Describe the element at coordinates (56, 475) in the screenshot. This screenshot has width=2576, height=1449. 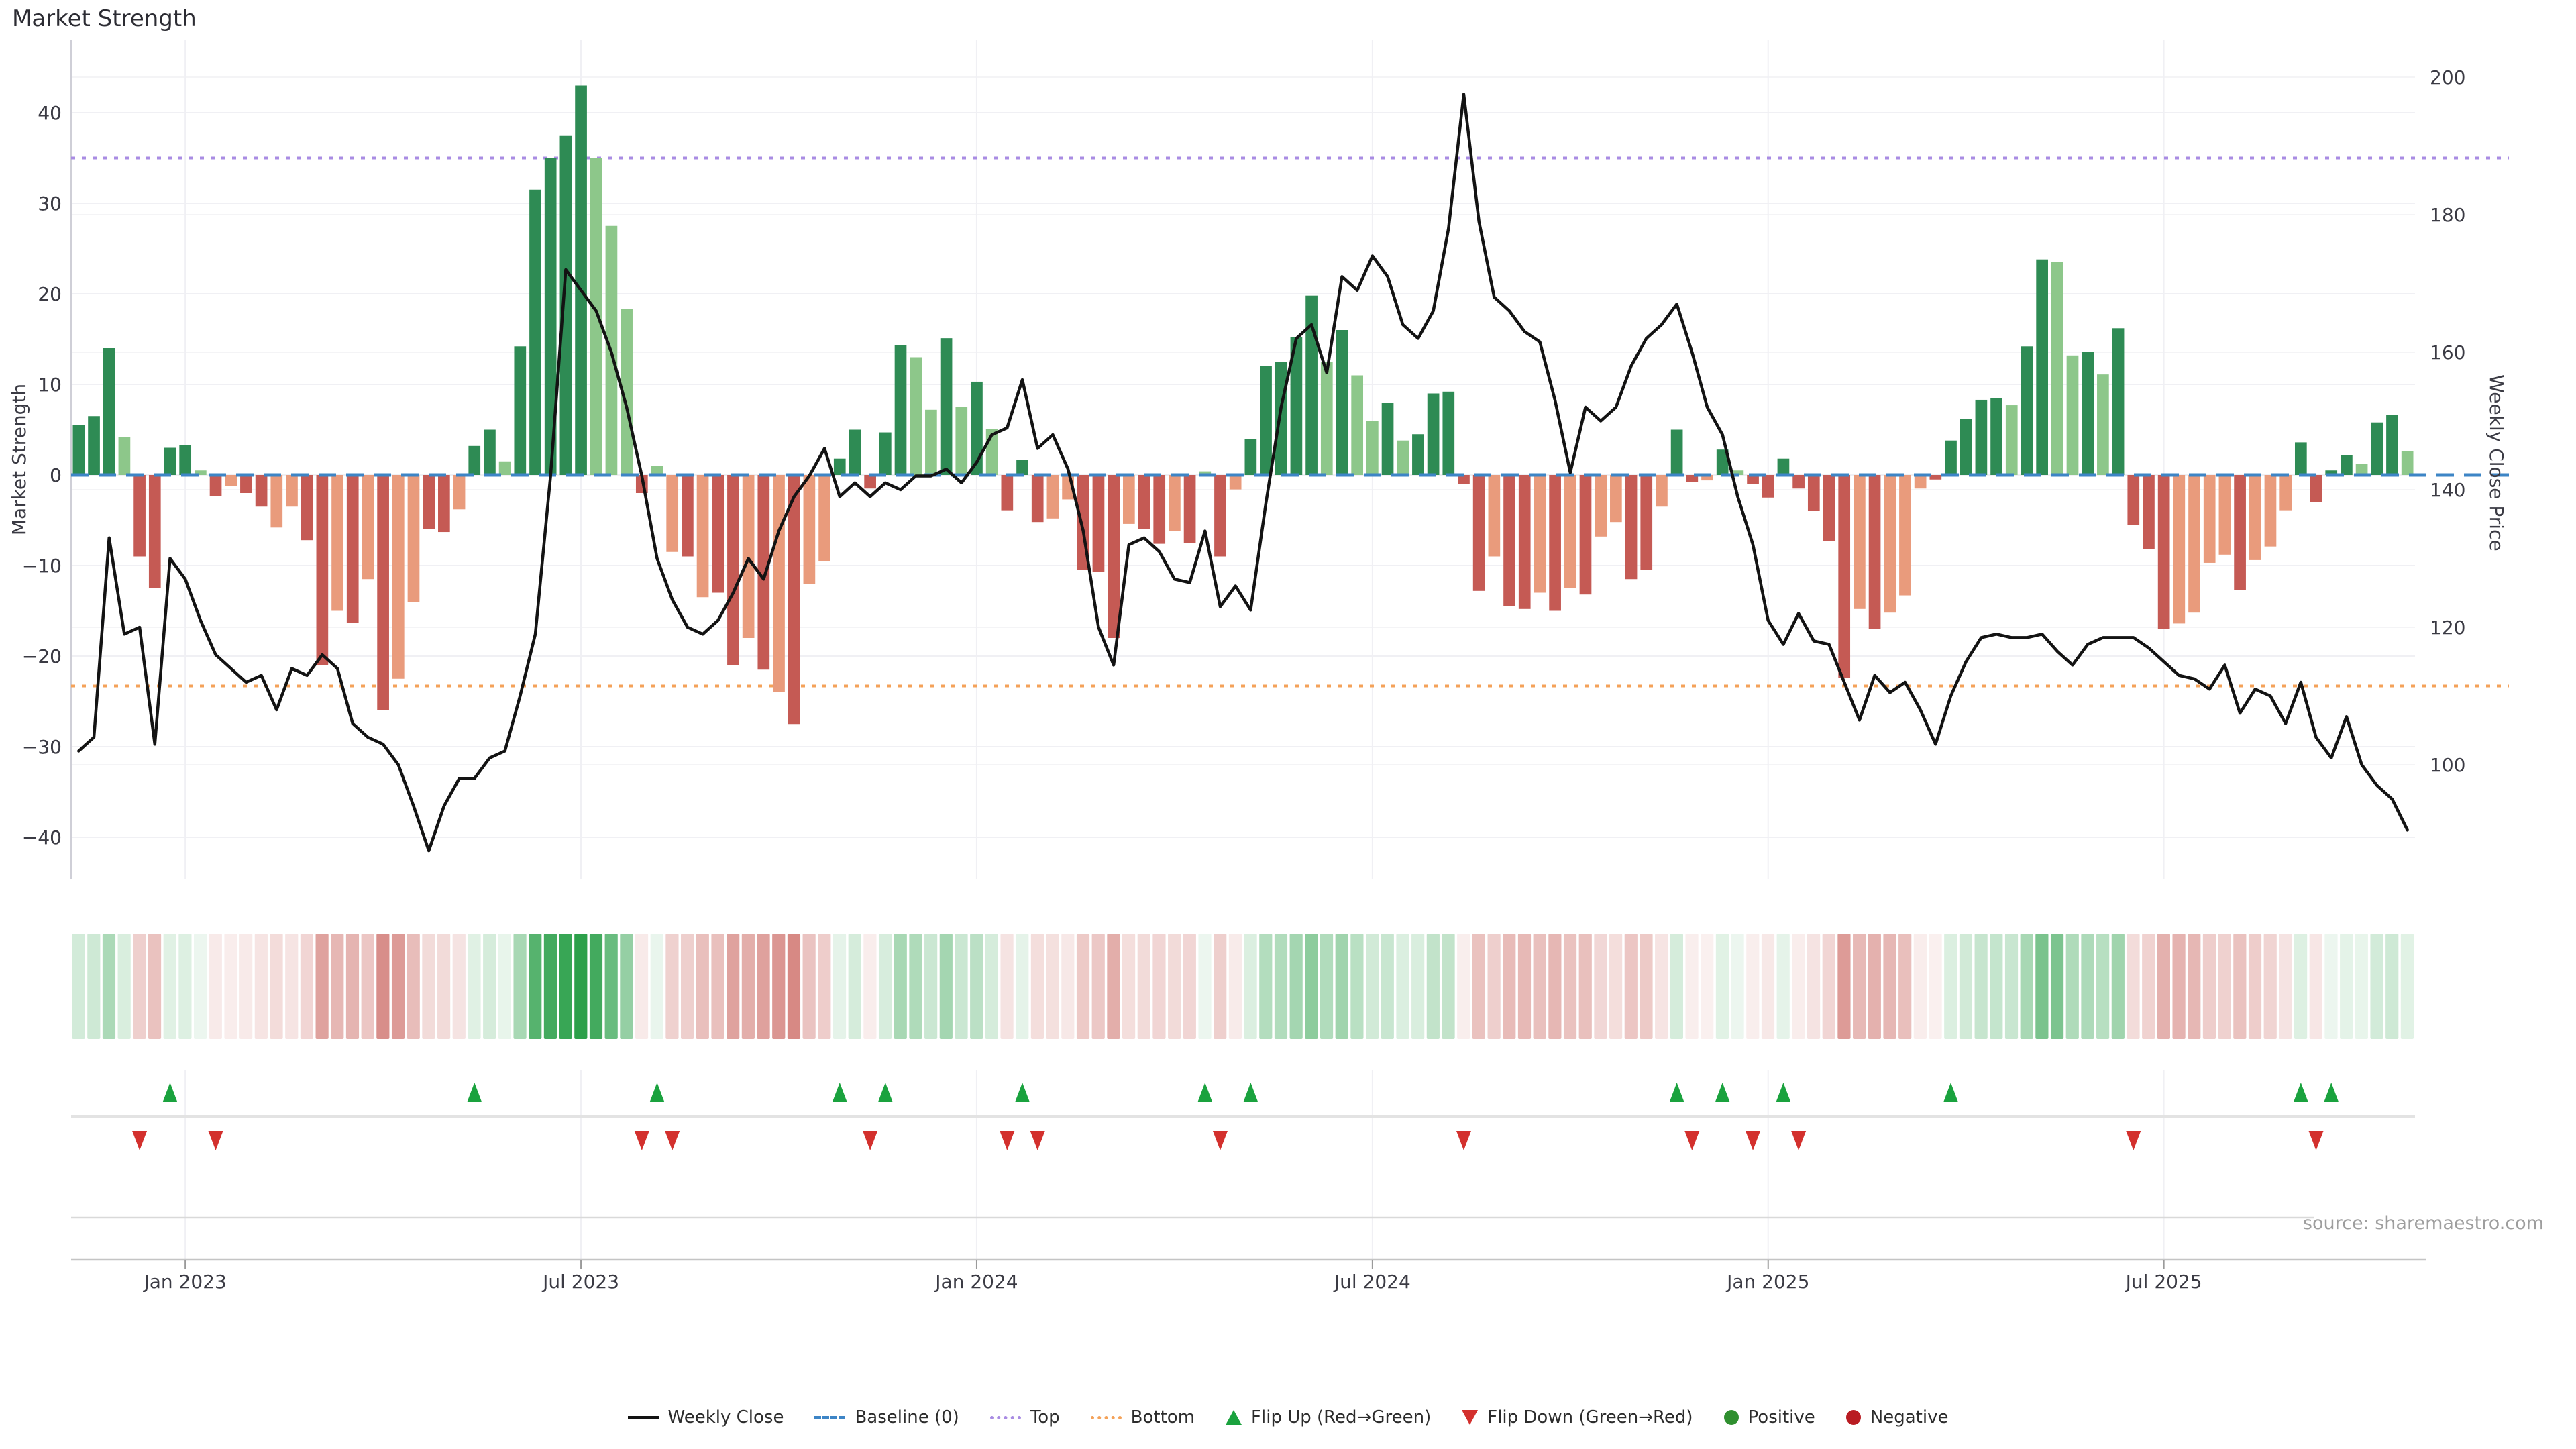
I see `left-tick-label: 0` at that location.